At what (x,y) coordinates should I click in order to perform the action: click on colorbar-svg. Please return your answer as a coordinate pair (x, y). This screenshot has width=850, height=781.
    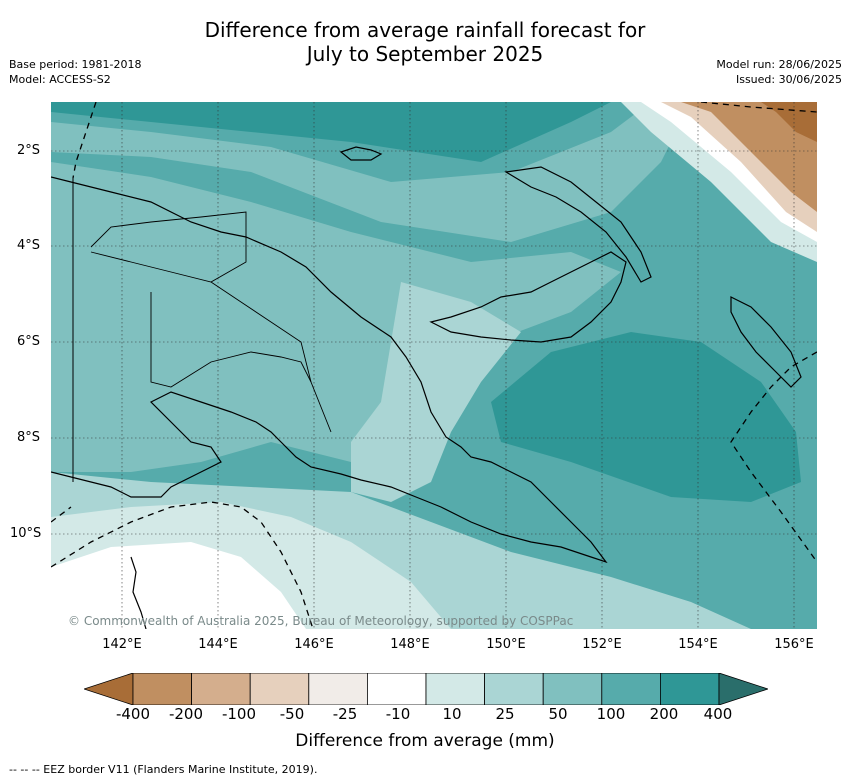
    Looking at the image, I should click on (426, 689).